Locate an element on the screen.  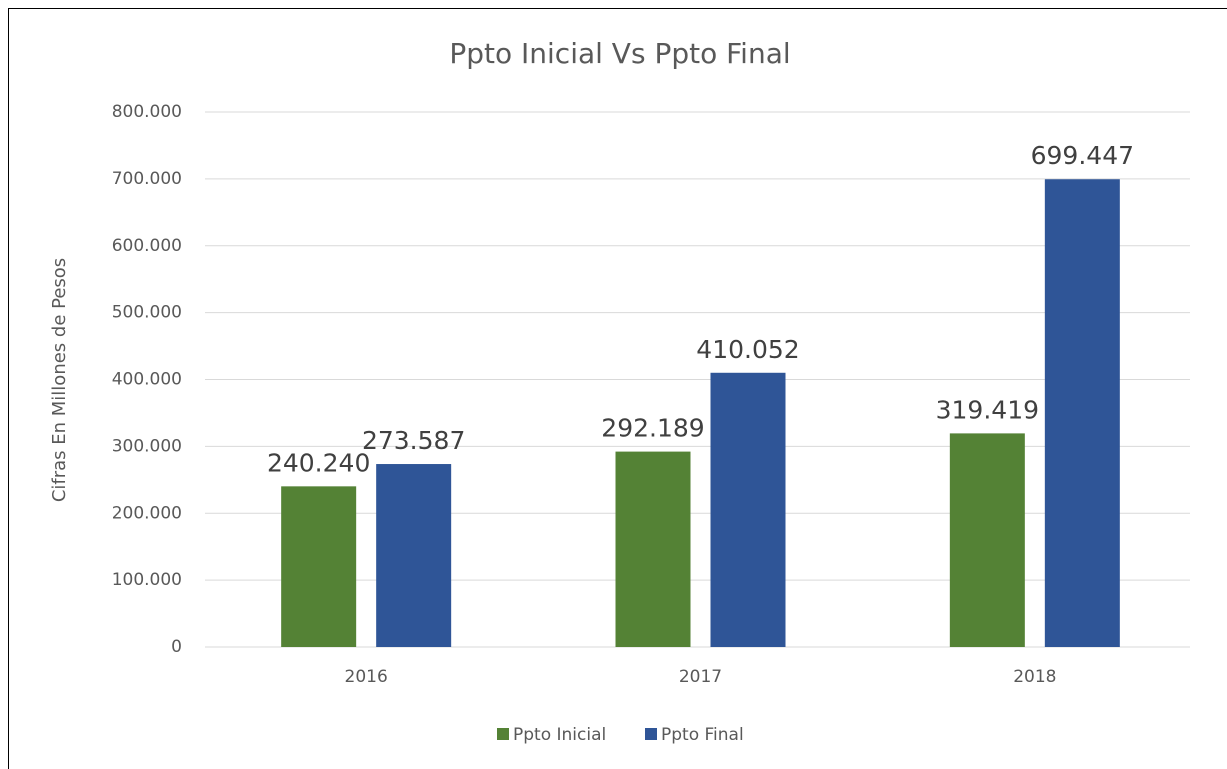
data-label: 273.587 is located at coordinates (413, 440).